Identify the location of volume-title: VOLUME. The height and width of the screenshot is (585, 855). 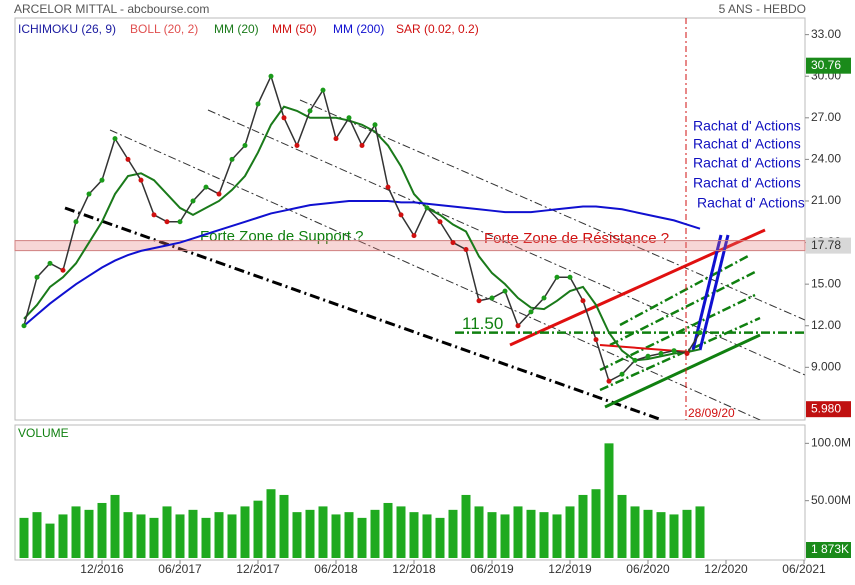
(43, 433).